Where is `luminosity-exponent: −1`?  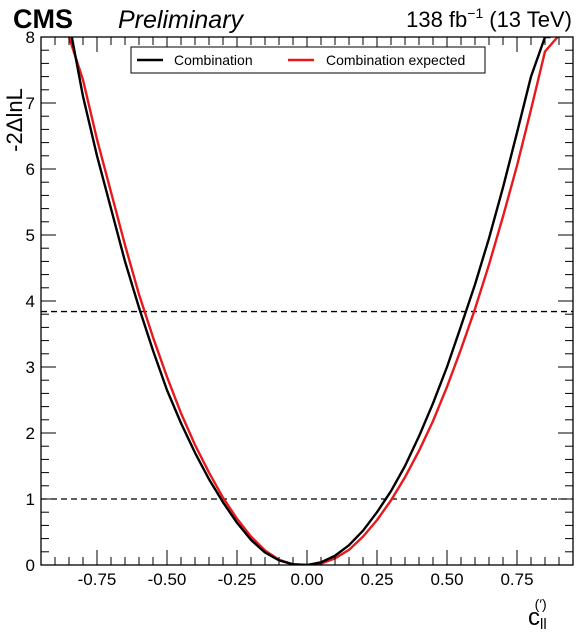 luminosity-exponent: −1 is located at coordinates (475, 13).